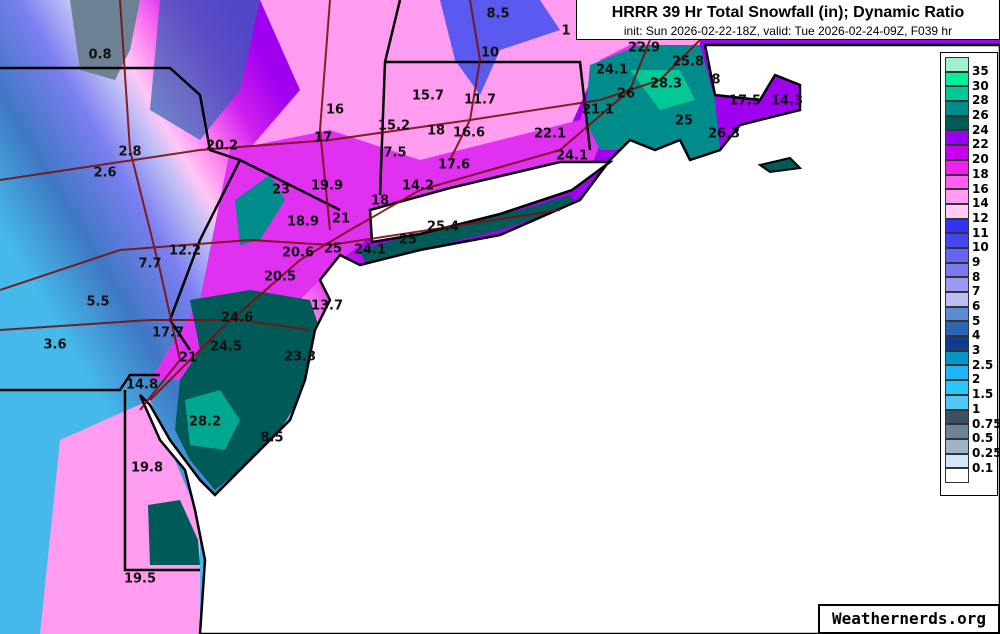 The height and width of the screenshot is (634, 1000). I want to click on map-label: 24.5, so click(226, 347).